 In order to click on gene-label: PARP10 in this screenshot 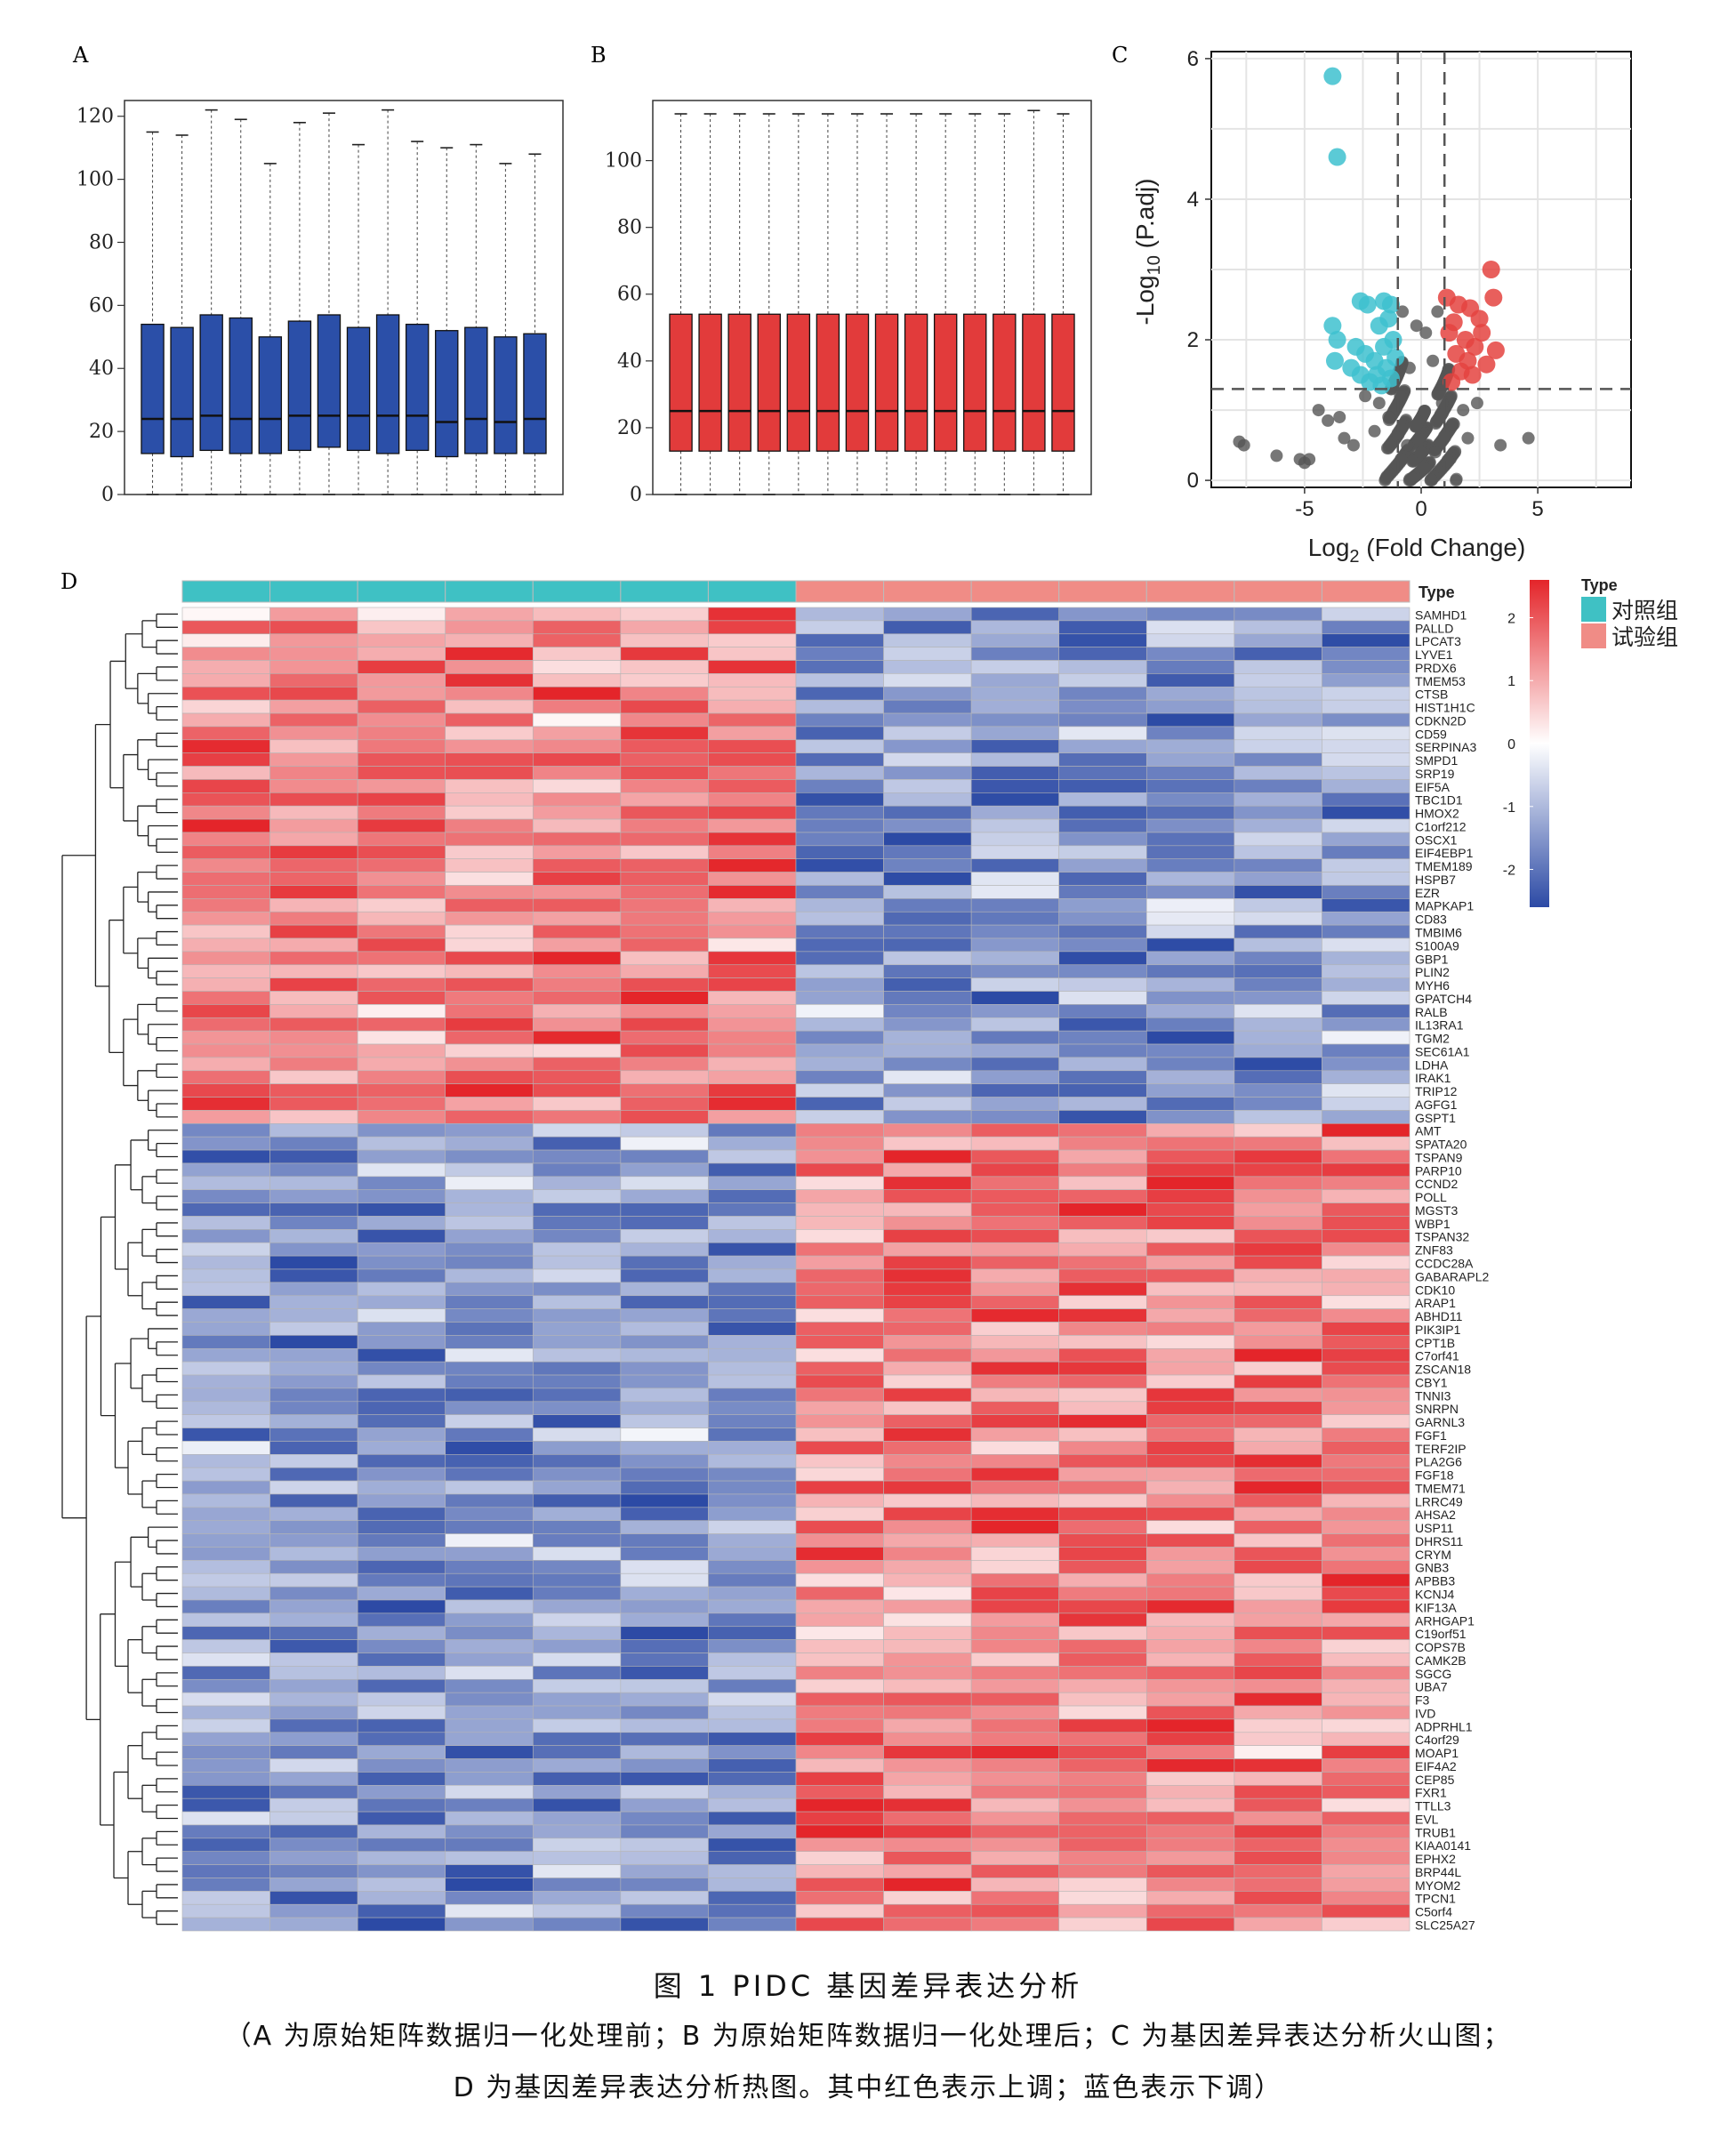, I will do `click(1438, 1170)`.